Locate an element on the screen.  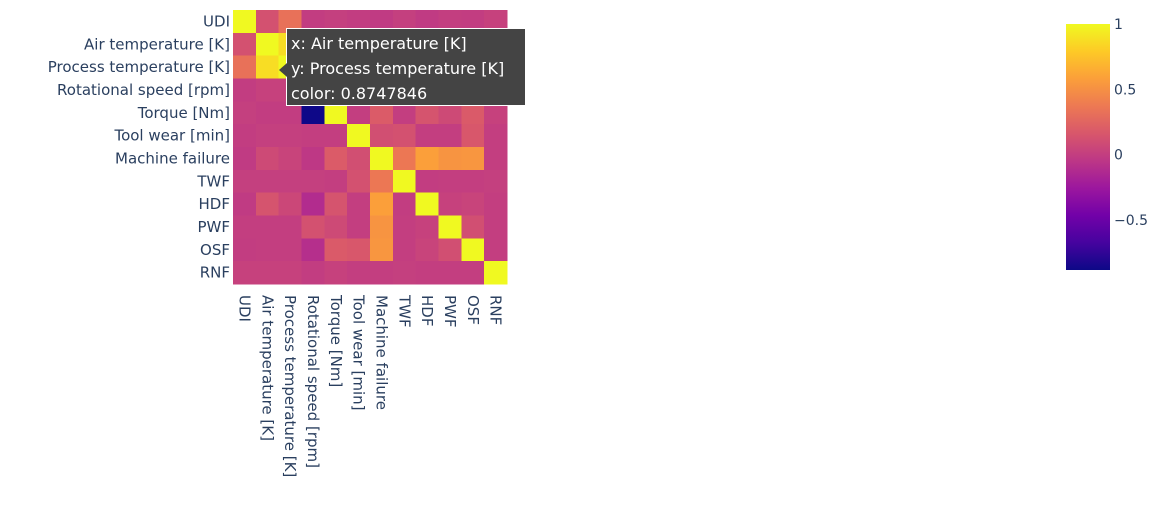
heatmap-cell-twf-x-twf is located at coordinates (404, 181).